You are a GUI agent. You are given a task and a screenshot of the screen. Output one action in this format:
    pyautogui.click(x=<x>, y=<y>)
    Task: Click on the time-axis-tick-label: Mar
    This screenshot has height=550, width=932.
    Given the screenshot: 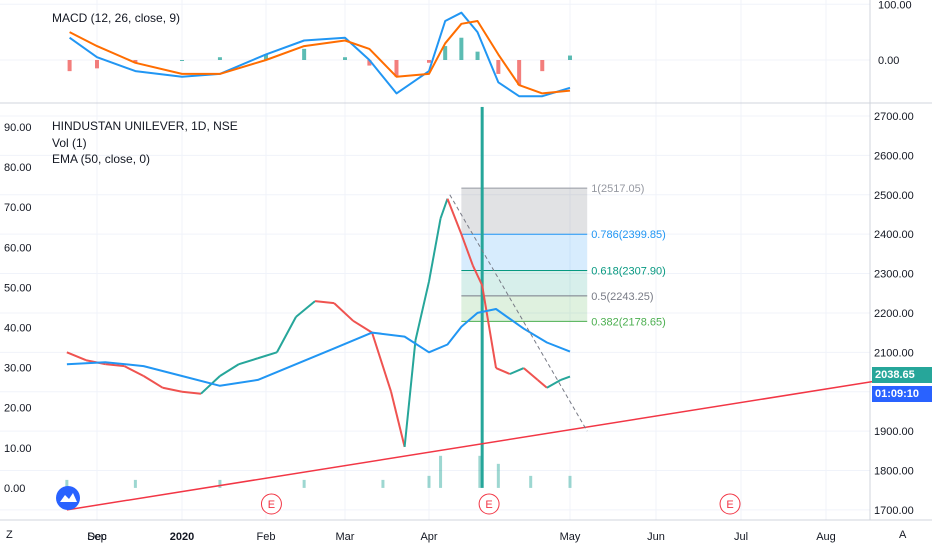 What is the action you would take?
    pyautogui.click(x=345, y=537)
    